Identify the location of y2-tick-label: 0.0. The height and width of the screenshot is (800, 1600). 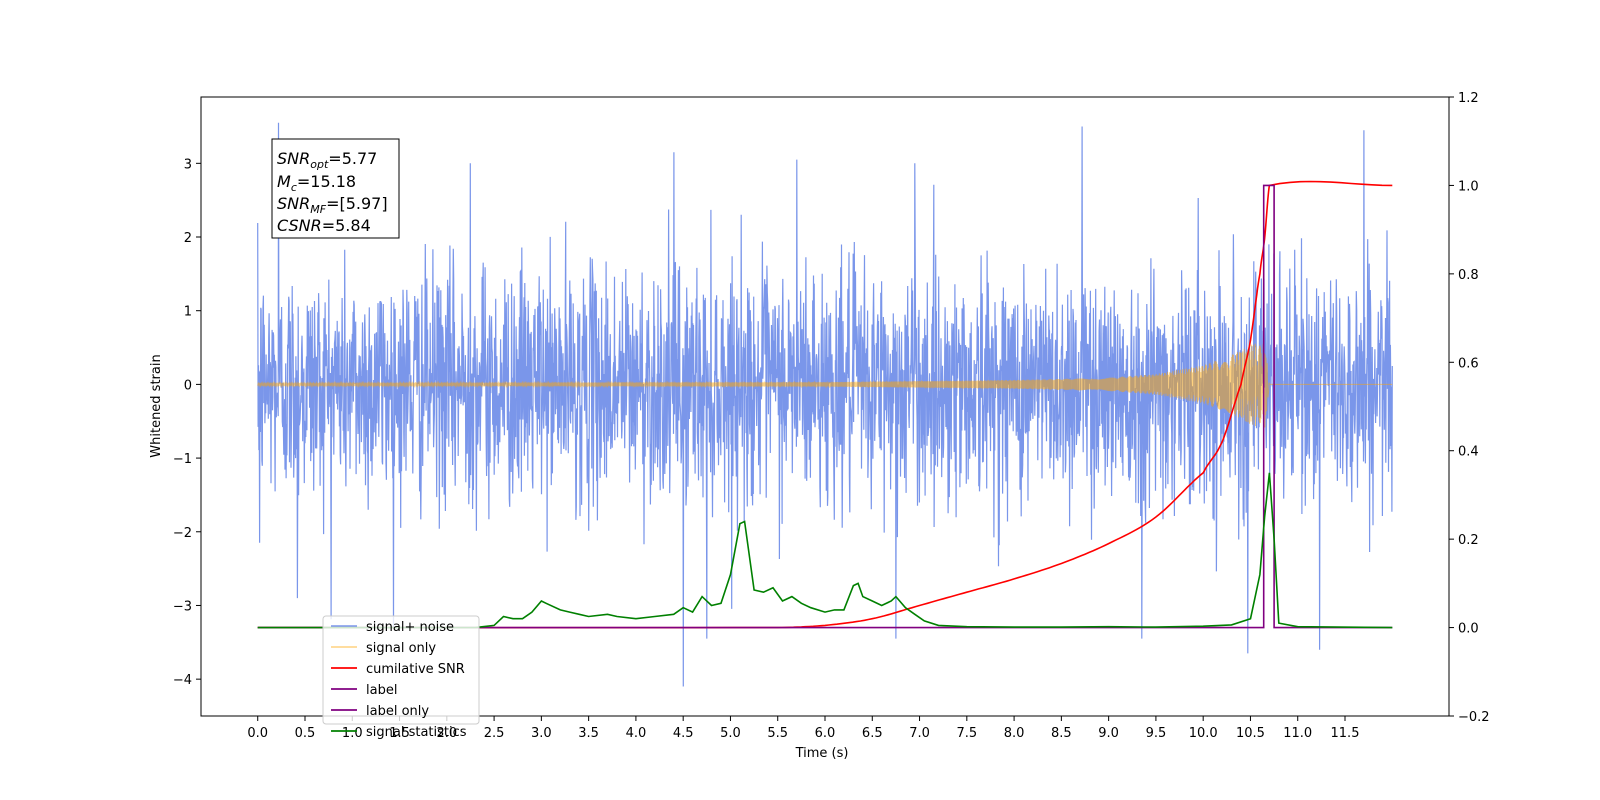
(1468, 629).